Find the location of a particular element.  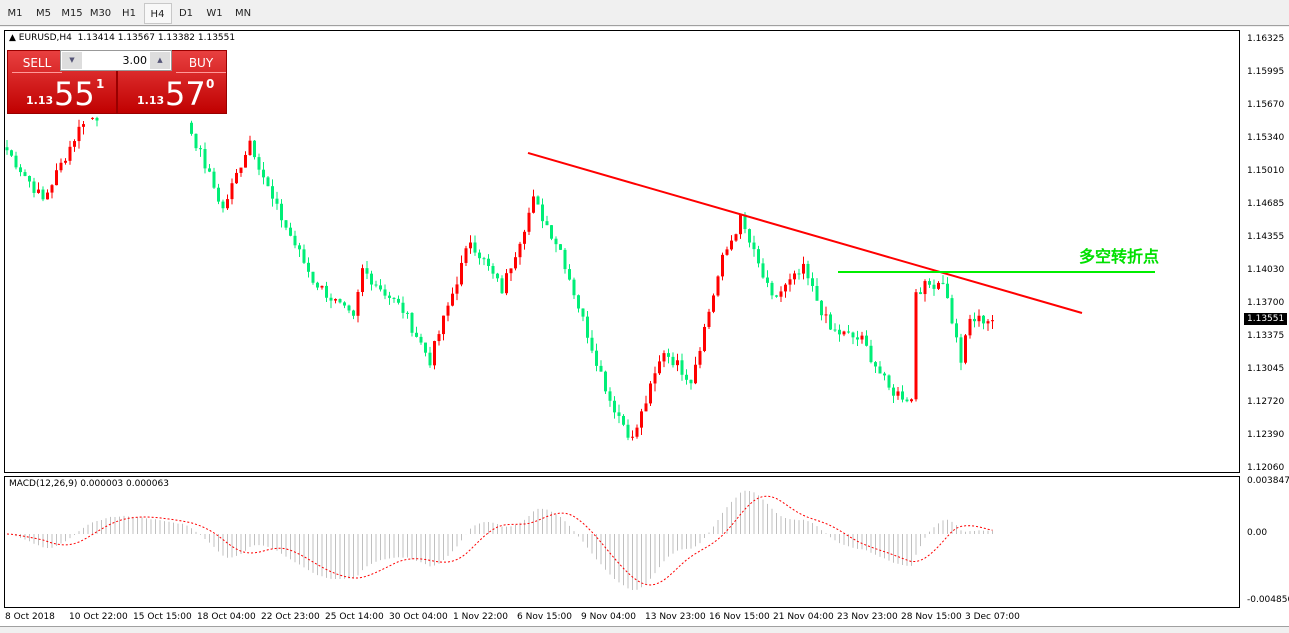

price-tick: 1.15995 is located at coordinates (1266, 72).